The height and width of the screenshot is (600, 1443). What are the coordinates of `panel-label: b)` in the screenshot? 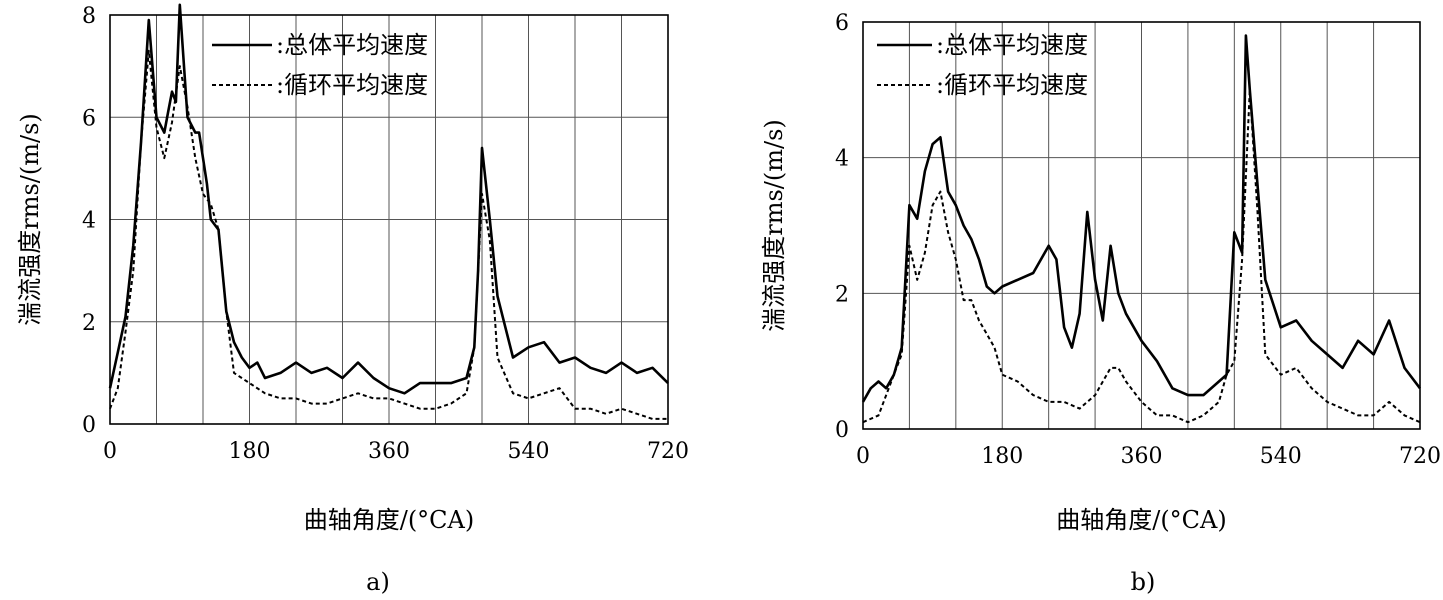 It's located at (1143, 582).